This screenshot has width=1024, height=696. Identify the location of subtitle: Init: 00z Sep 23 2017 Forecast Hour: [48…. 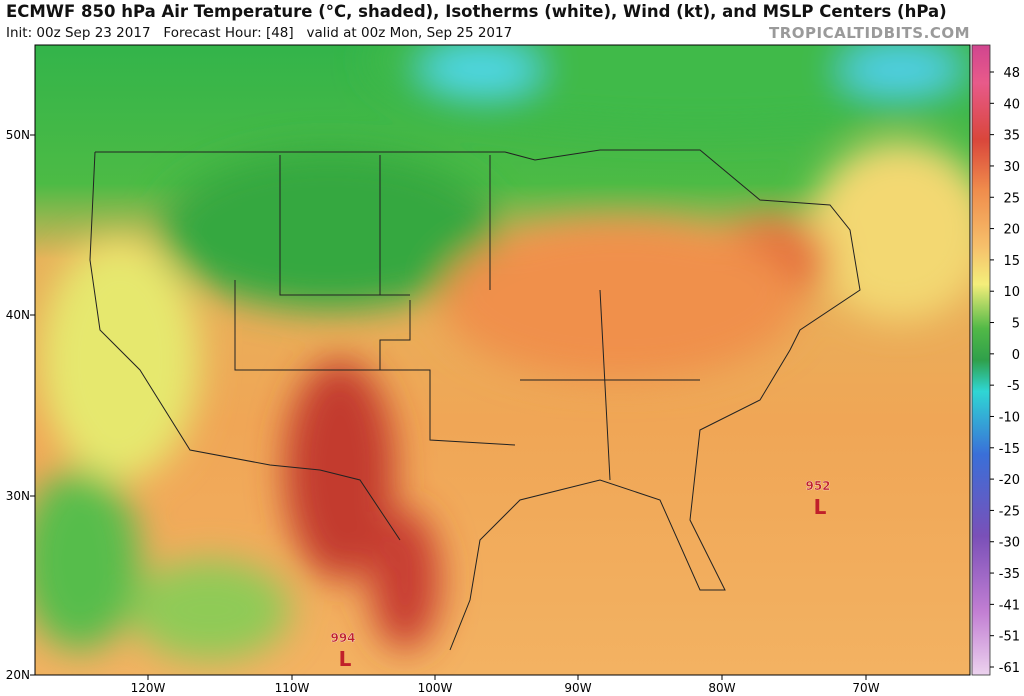
(259, 33).